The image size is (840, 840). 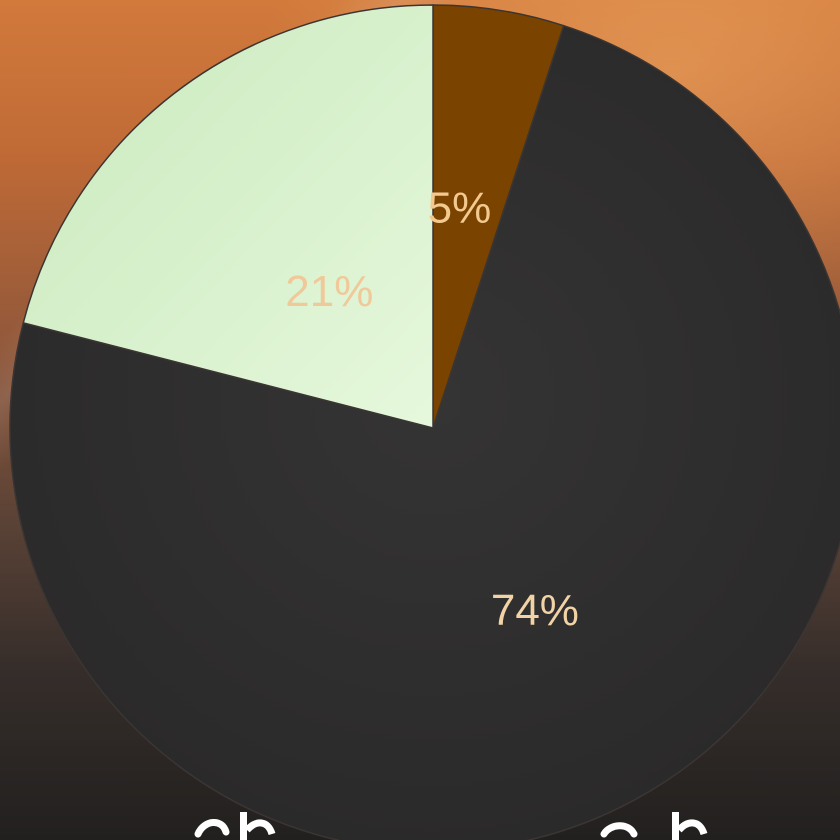 I want to click on pie-slice-label: 21%, so click(x=329, y=291).